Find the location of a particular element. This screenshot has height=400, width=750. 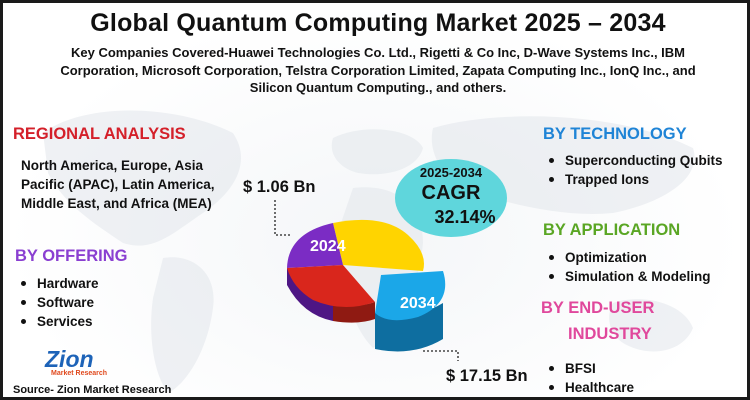

pie-label-2024: 2024 is located at coordinates (328, 246).